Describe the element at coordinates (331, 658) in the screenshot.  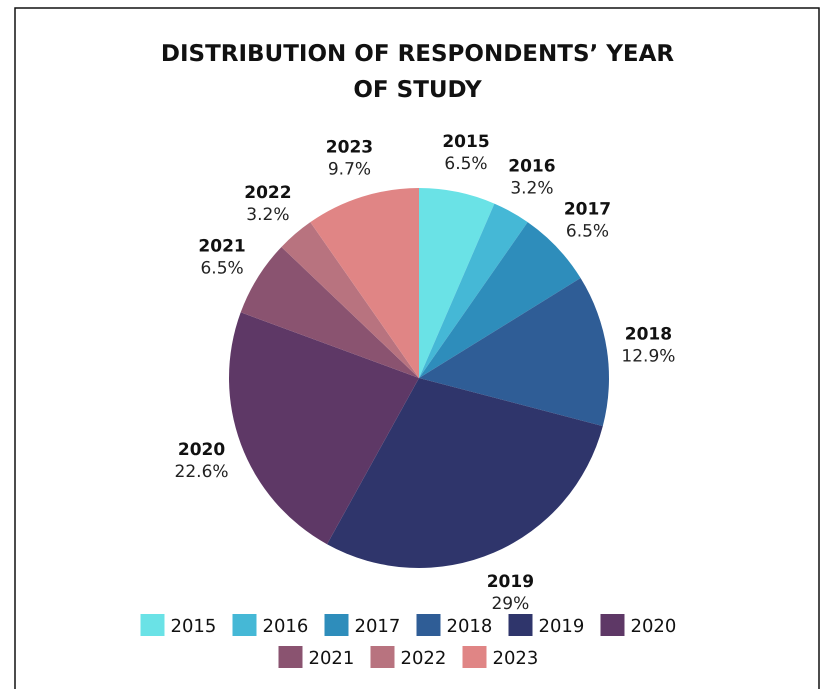
I see `legend-label: 2021` at that location.